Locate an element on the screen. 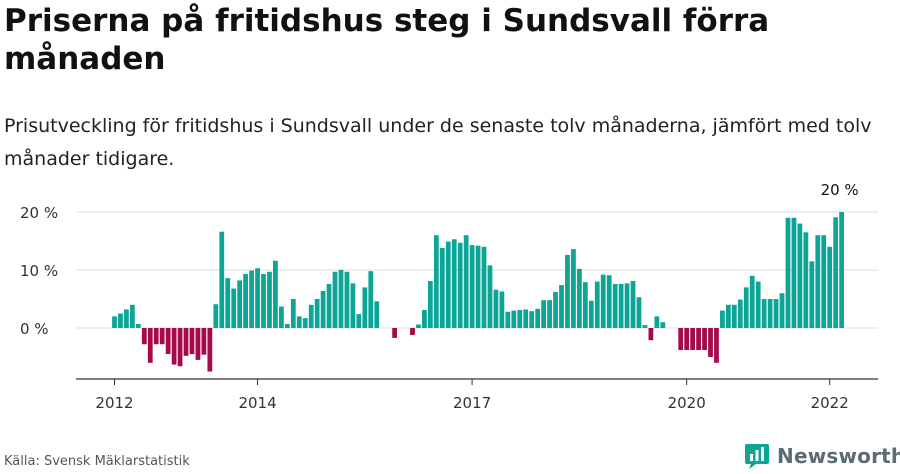 The height and width of the screenshot is (474, 900). newsworthy-logo-icon is located at coordinates (757, 456).